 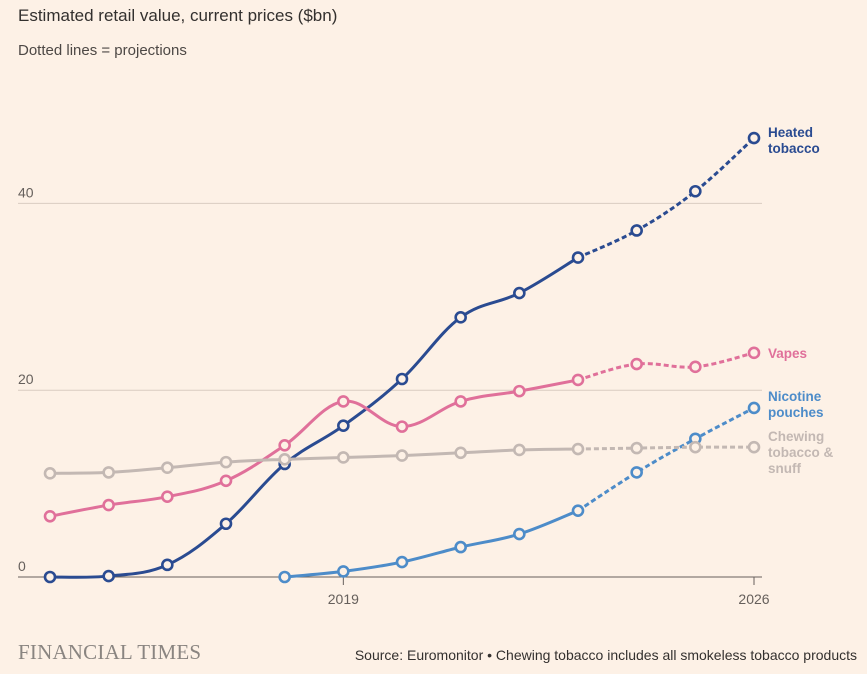 I want to click on point-vapes-2016, so click(x=167, y=496).